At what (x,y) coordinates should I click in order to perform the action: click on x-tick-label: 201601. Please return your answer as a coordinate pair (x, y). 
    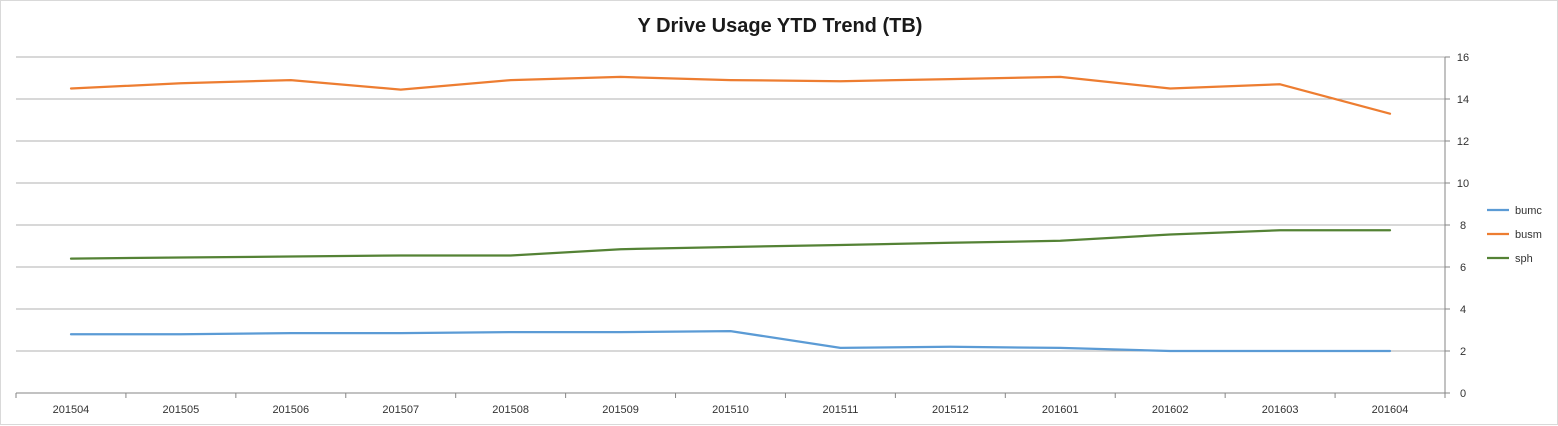
    Looking at the image, I should click on (1060, 410).